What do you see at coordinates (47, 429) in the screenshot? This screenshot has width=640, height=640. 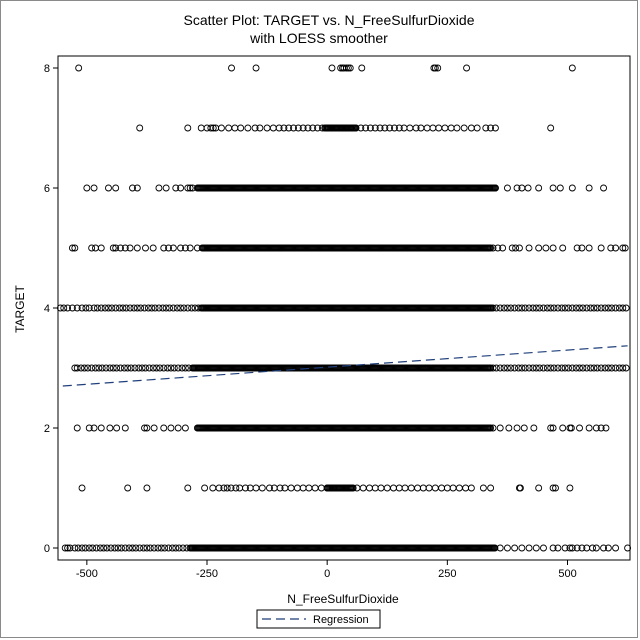 I see `y-tick-label: 2` at bounding box center [47, 429].